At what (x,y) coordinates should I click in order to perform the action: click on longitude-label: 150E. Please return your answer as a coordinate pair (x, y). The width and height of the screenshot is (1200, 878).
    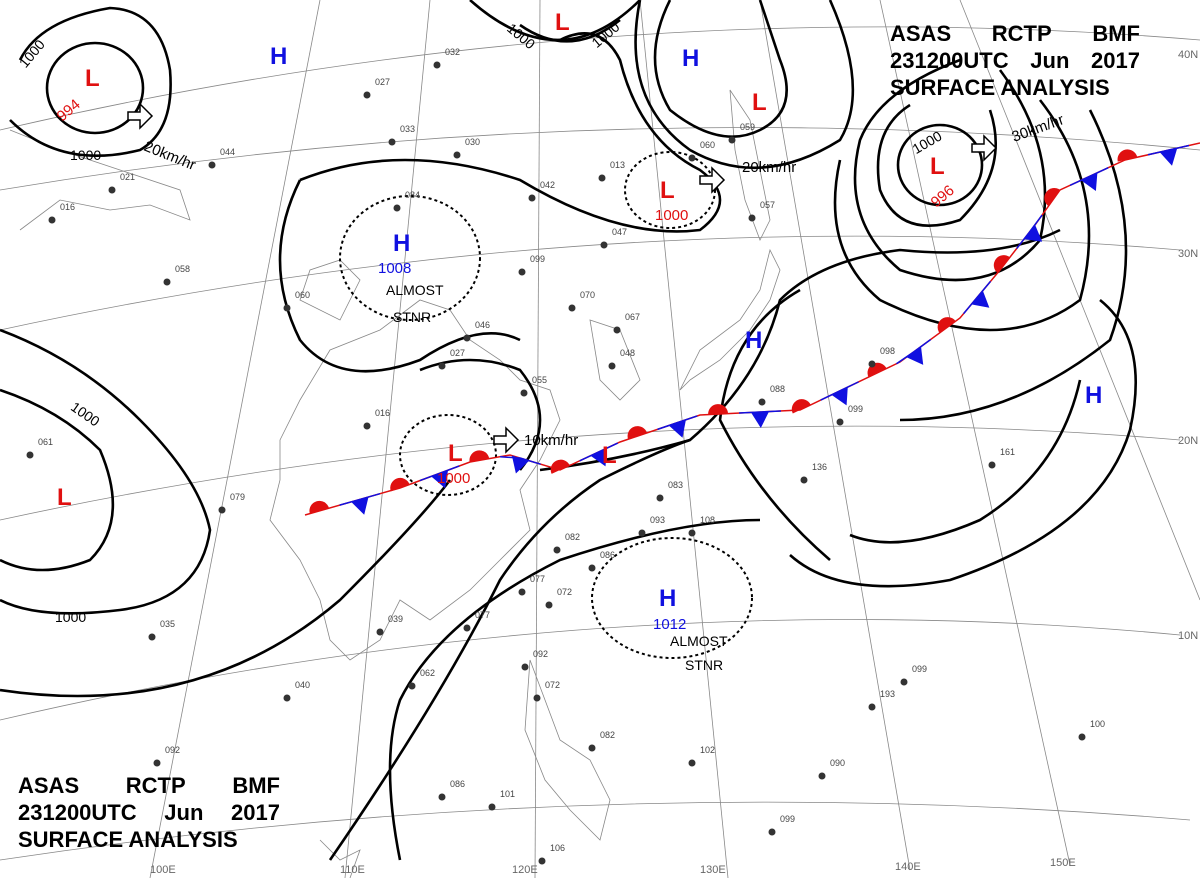
    Looking at the image, I should click on (1063, 863).